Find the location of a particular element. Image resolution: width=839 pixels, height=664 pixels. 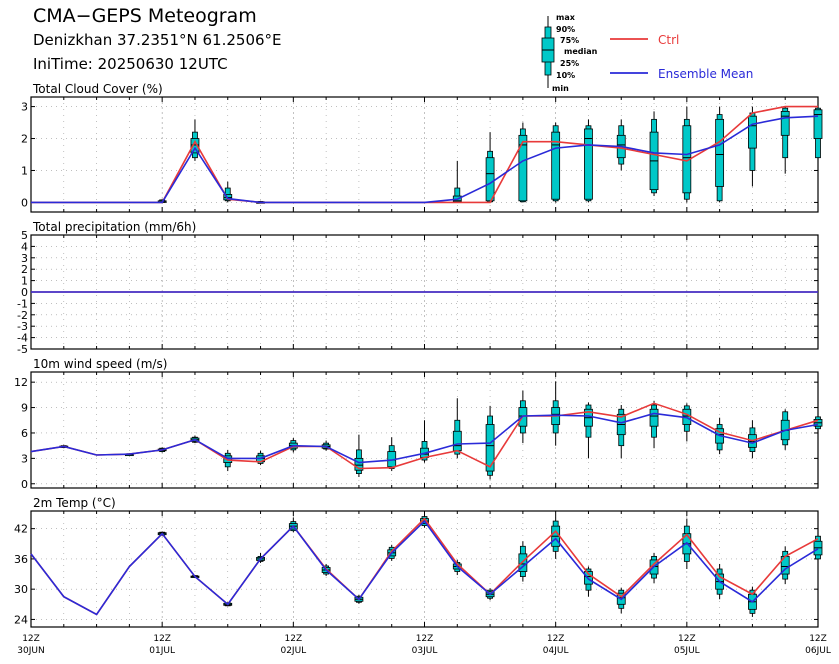

y-tick-label: -1 is located at coordinates (22, 303).